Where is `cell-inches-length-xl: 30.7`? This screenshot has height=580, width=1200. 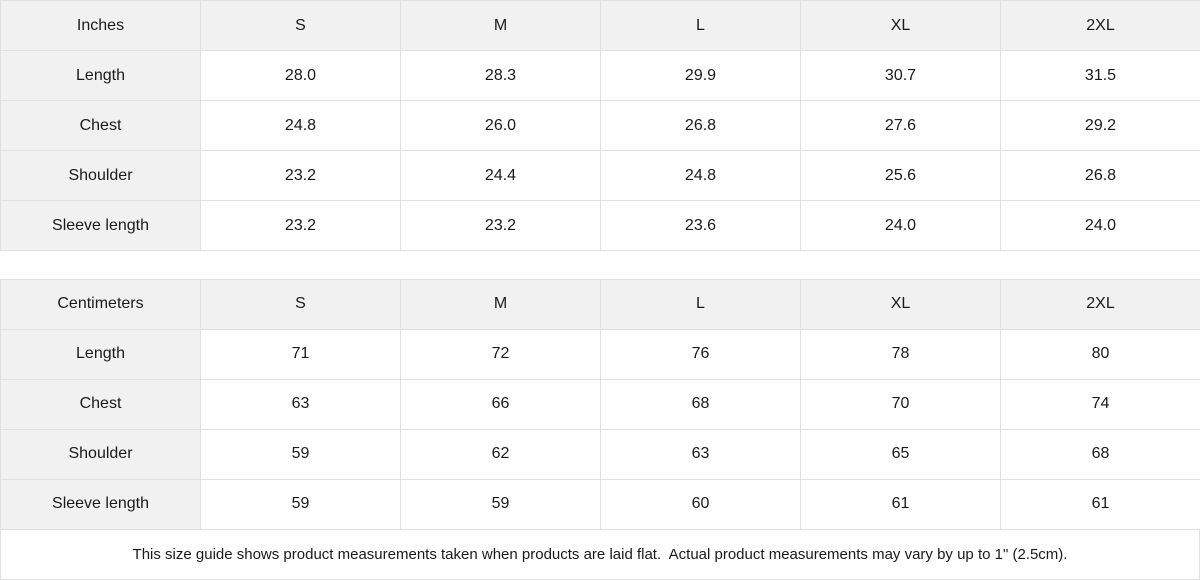
cell-inches-length-xl: 30.7 is located at coordinates (900, 75).